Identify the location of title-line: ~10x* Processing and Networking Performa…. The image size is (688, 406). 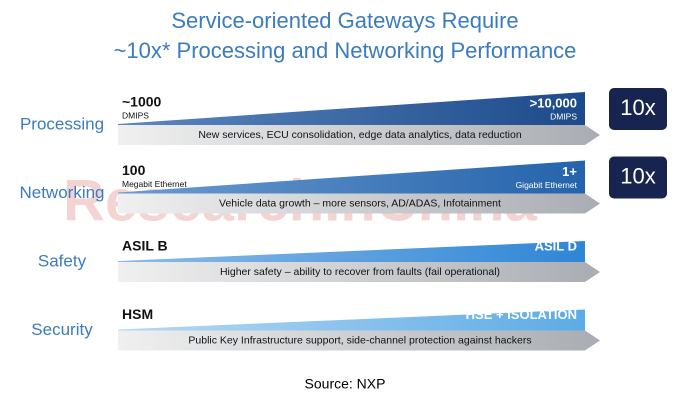
(345, 50).